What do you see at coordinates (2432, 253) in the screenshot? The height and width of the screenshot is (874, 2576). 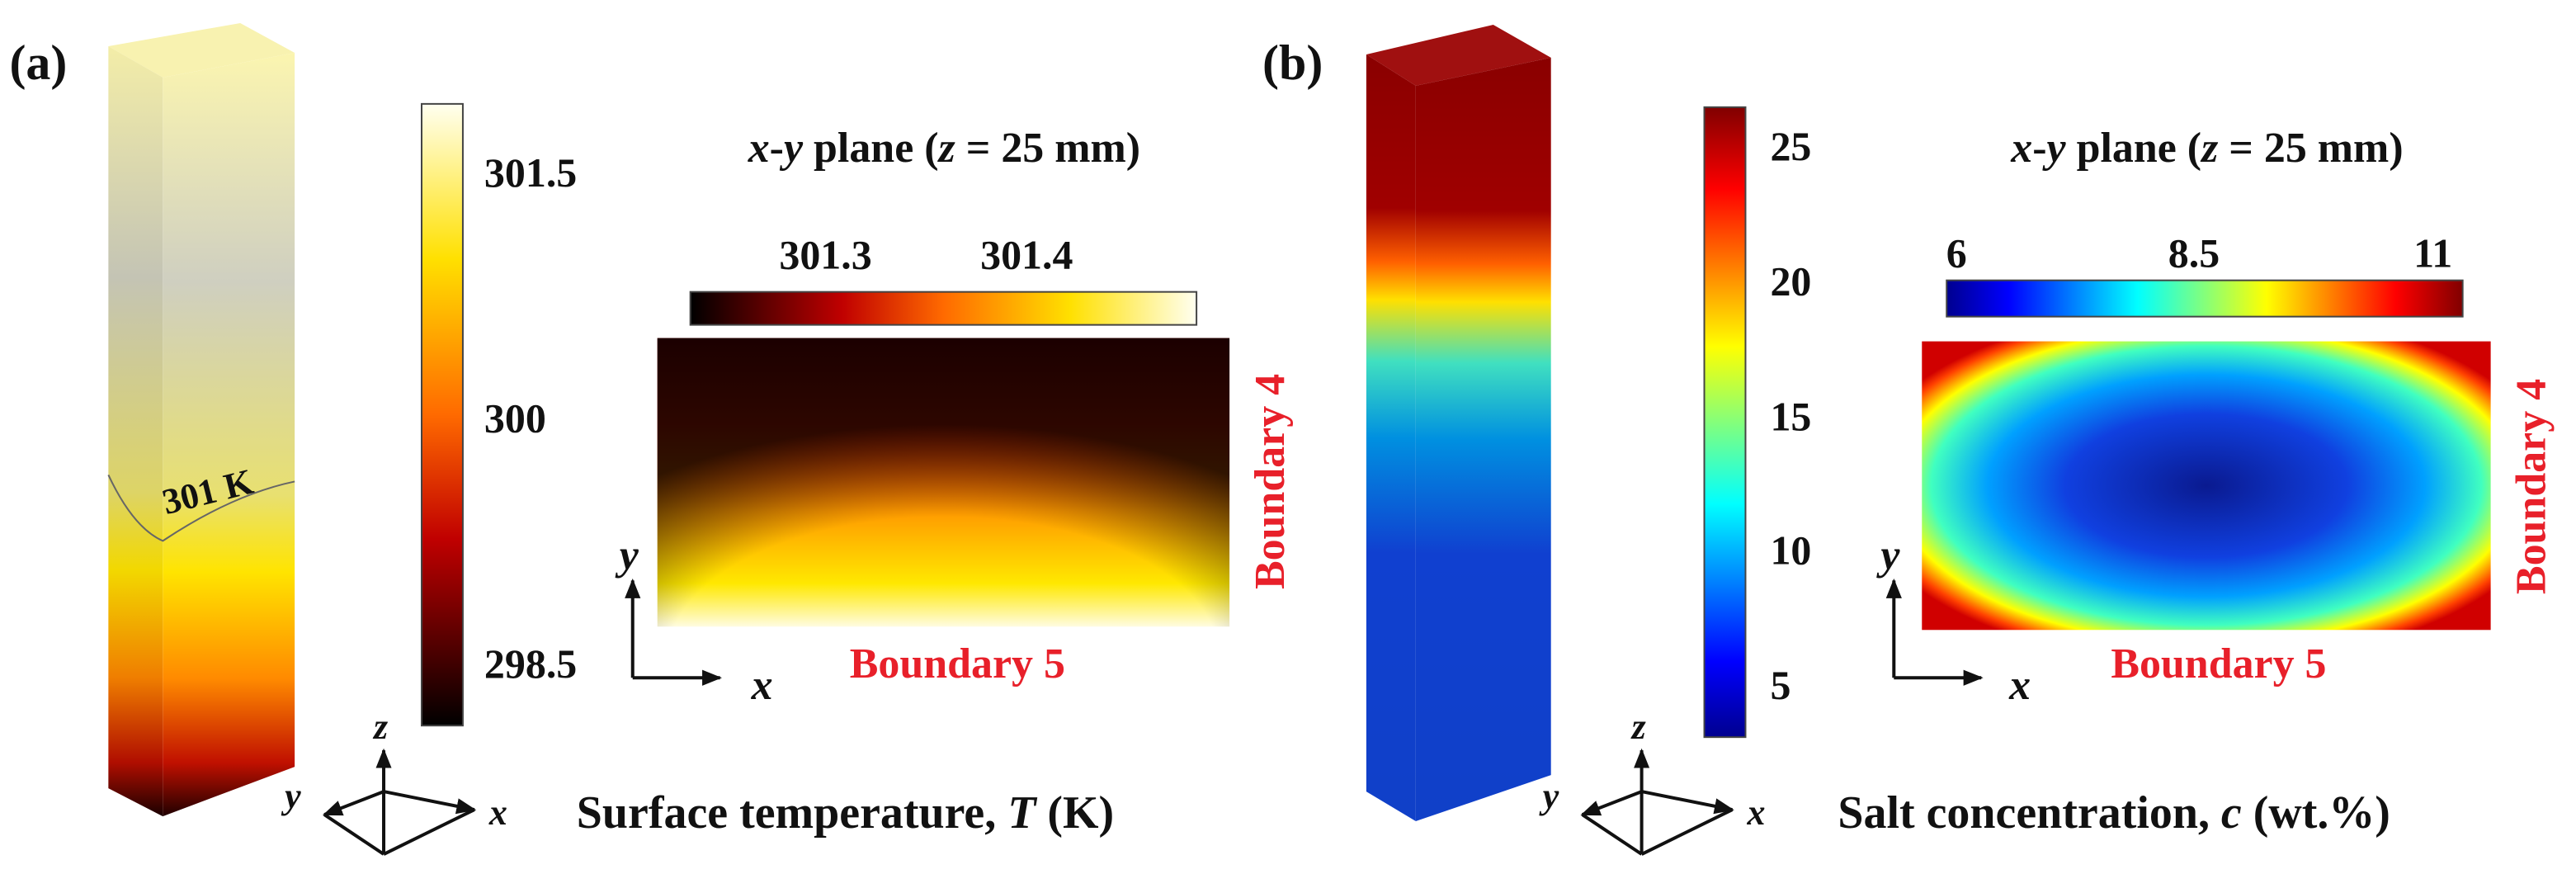 I see `plane-colorbar-tick: 11` at bounding box center [2432, 253].